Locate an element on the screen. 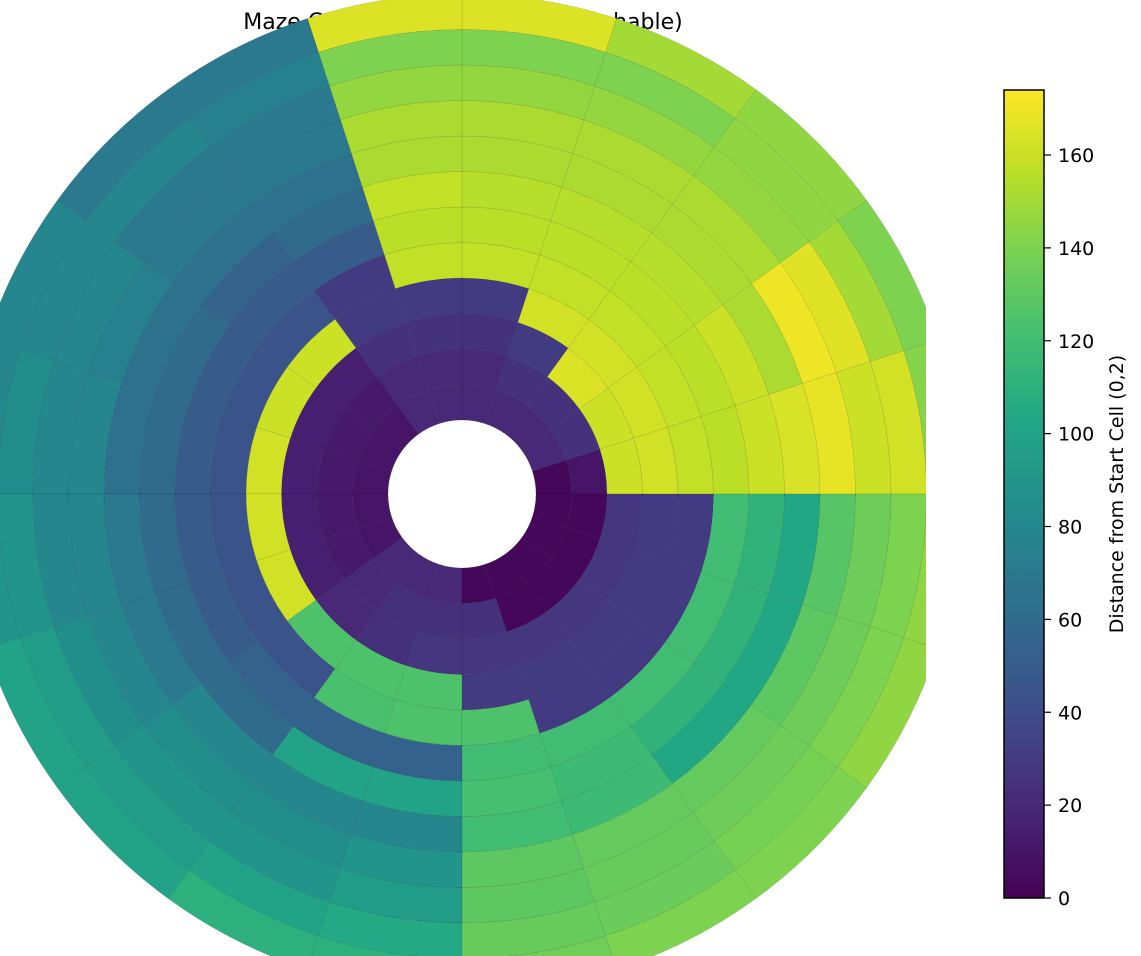 The height and width of the screenshot is (956, 1141). colorbar-tick-label: 0 is located at coordinates (1064, 899).